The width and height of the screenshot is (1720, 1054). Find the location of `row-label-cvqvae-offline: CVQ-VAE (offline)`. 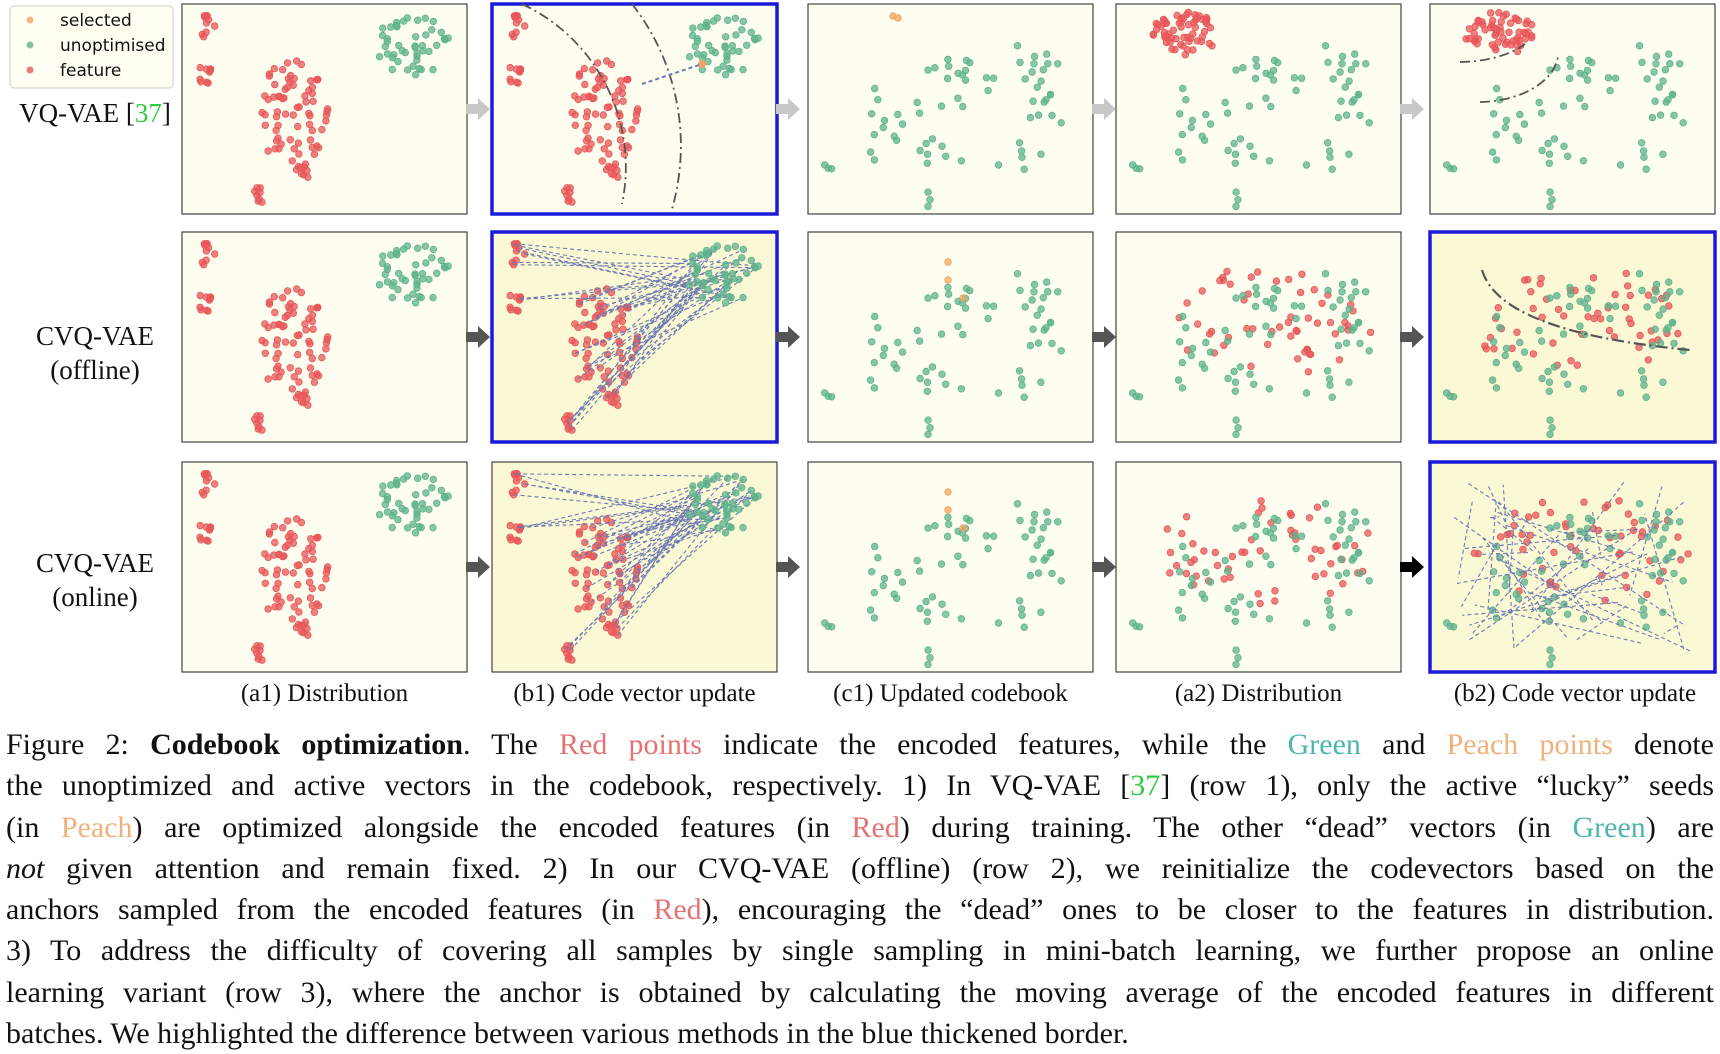

row-label-cvqvae-offline: CVQ-VAE (offline) is located at coordinates (94, 353).